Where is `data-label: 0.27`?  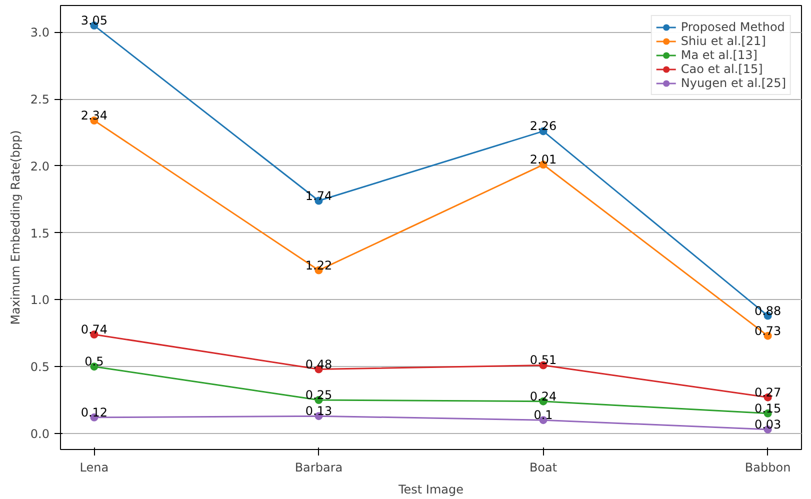
data-label: 0.27 is located at coordinates (768, 392).